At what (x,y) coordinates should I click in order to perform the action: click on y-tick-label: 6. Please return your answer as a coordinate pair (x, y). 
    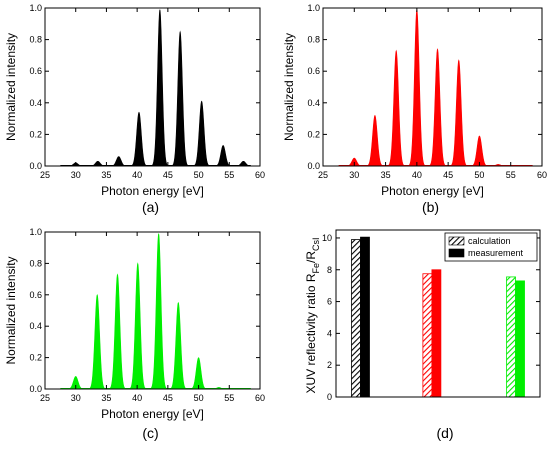
    Looking at the image, I should click on (329, 302).